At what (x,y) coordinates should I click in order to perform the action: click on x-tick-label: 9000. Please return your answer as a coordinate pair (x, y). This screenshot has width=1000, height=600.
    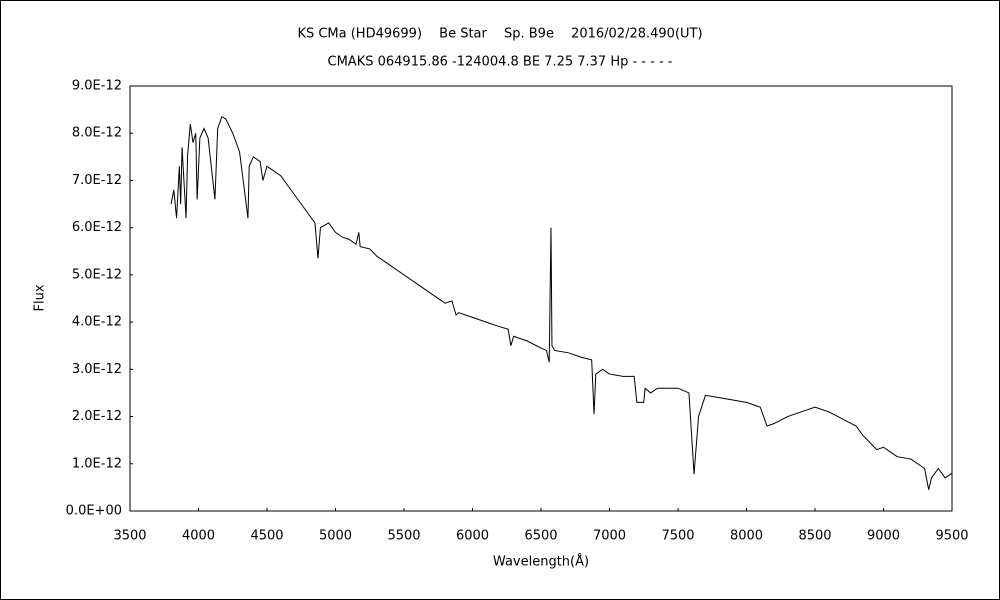
    Looking at the image, I should click on (883, 536).